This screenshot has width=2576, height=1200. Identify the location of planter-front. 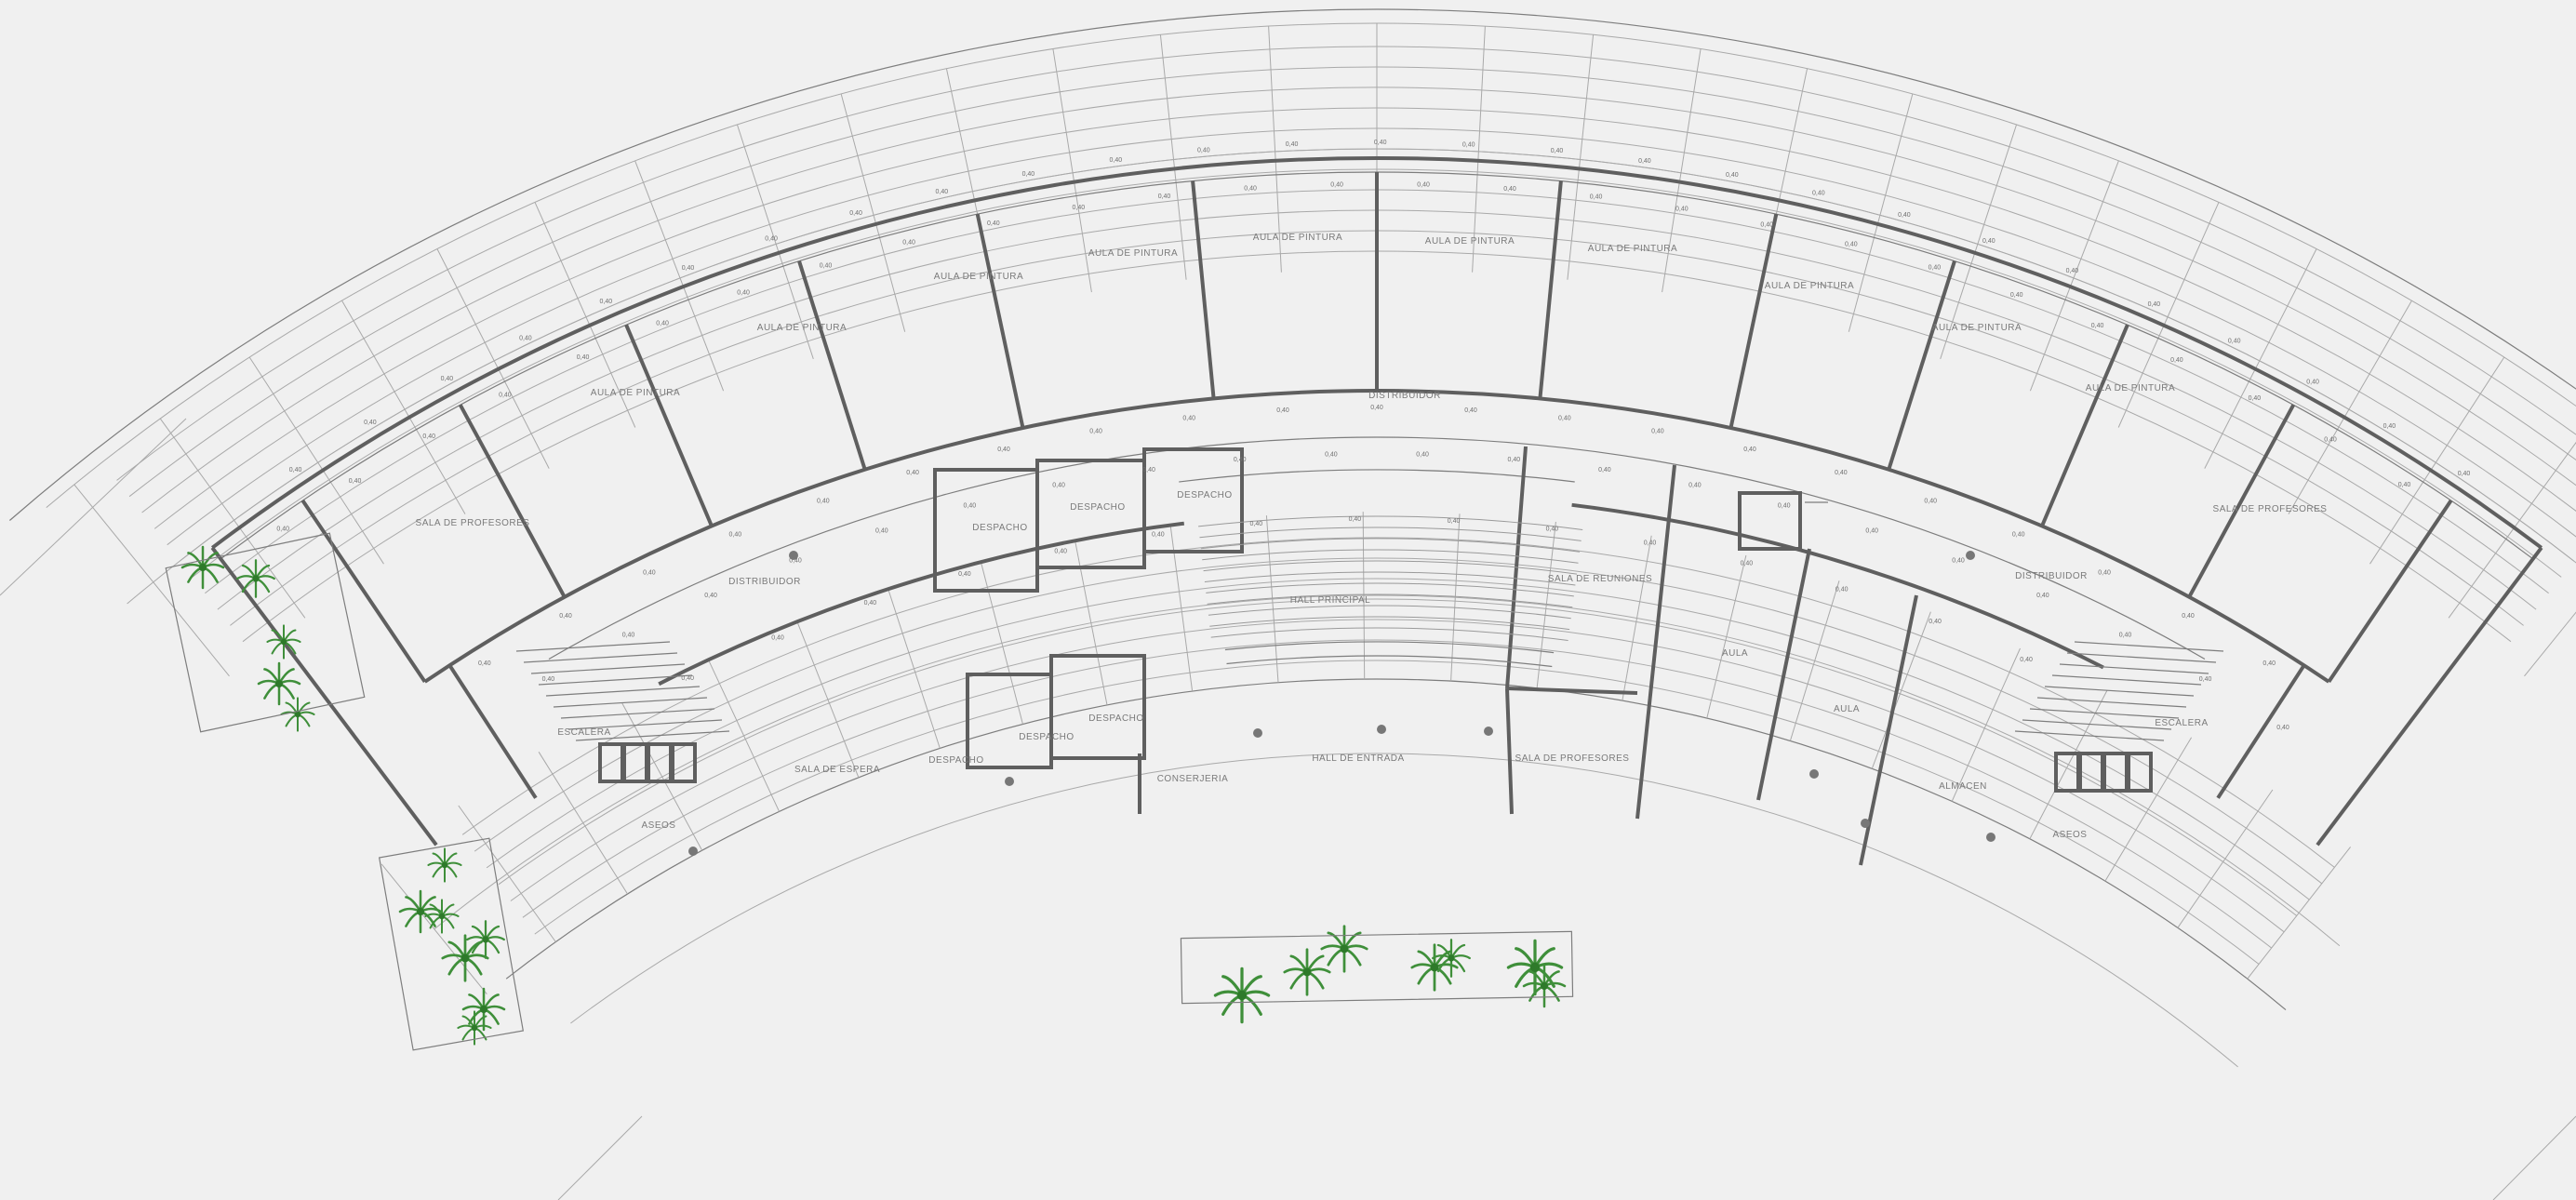
(1377, 967).